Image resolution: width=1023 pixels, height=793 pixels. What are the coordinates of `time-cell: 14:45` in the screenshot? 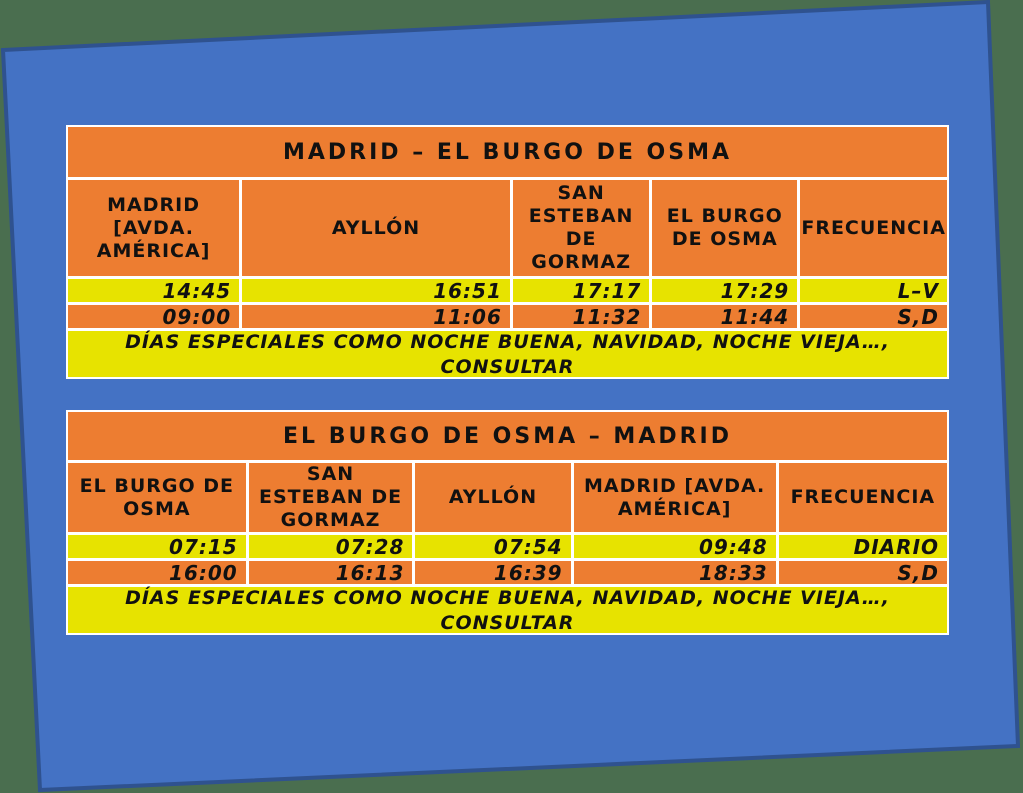 It's located at (154, 291).